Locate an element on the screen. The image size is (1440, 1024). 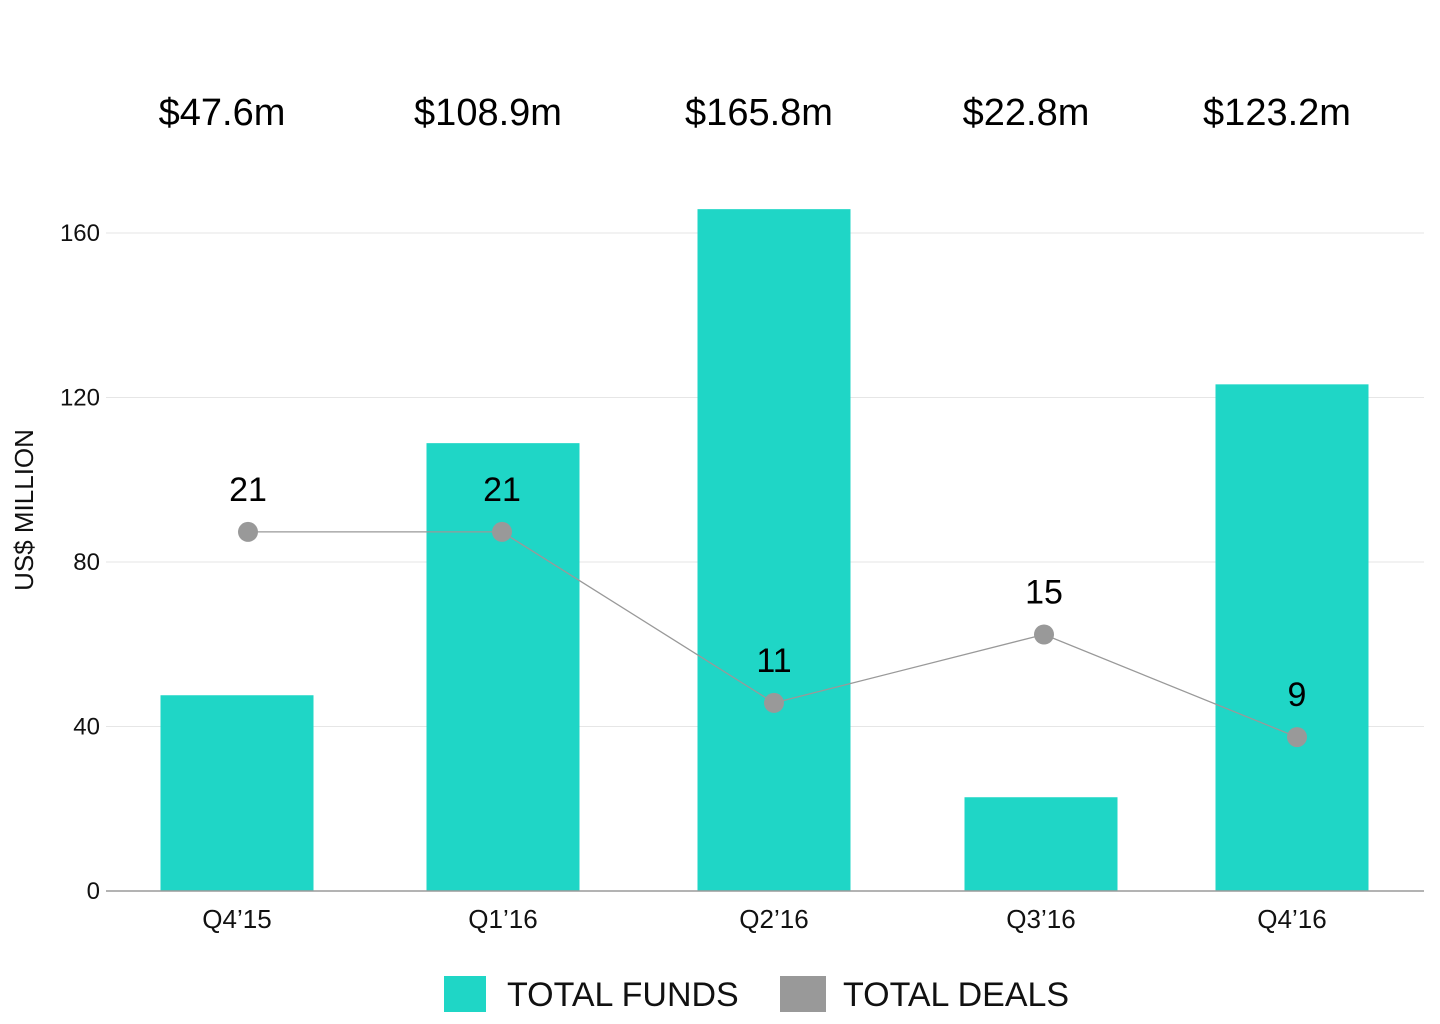
y-tick-label-40: 40 is located at coordinates (86, 727).